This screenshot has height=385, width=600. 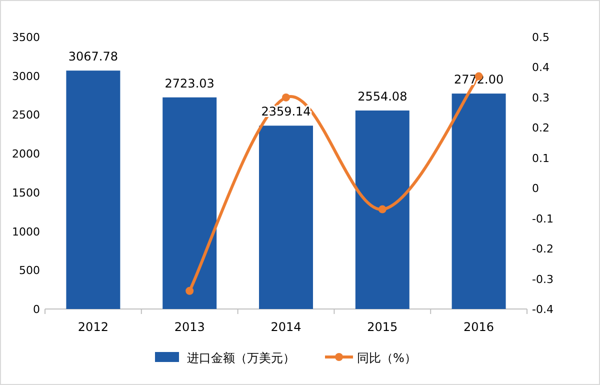 I want to click on y-tick-label: 3500, so click(x=26, y=37).